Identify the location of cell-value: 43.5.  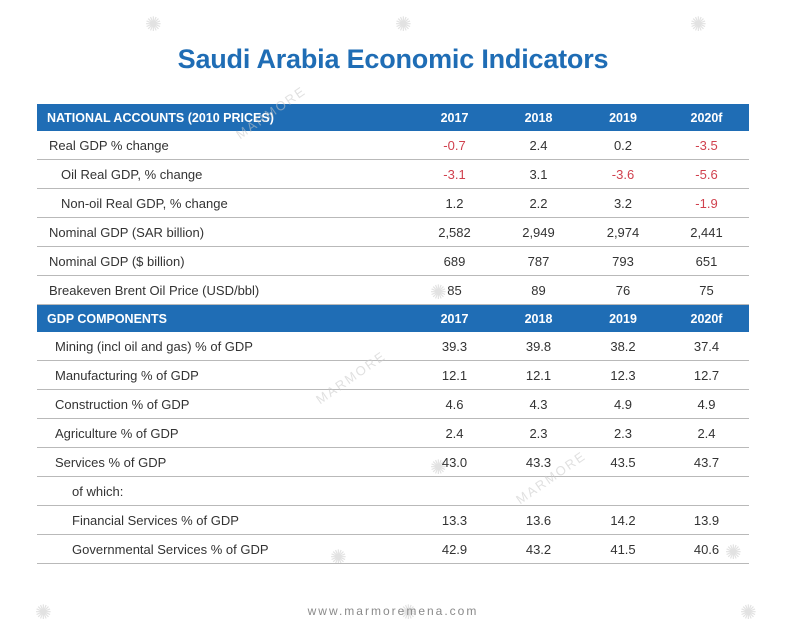
(623, 462).